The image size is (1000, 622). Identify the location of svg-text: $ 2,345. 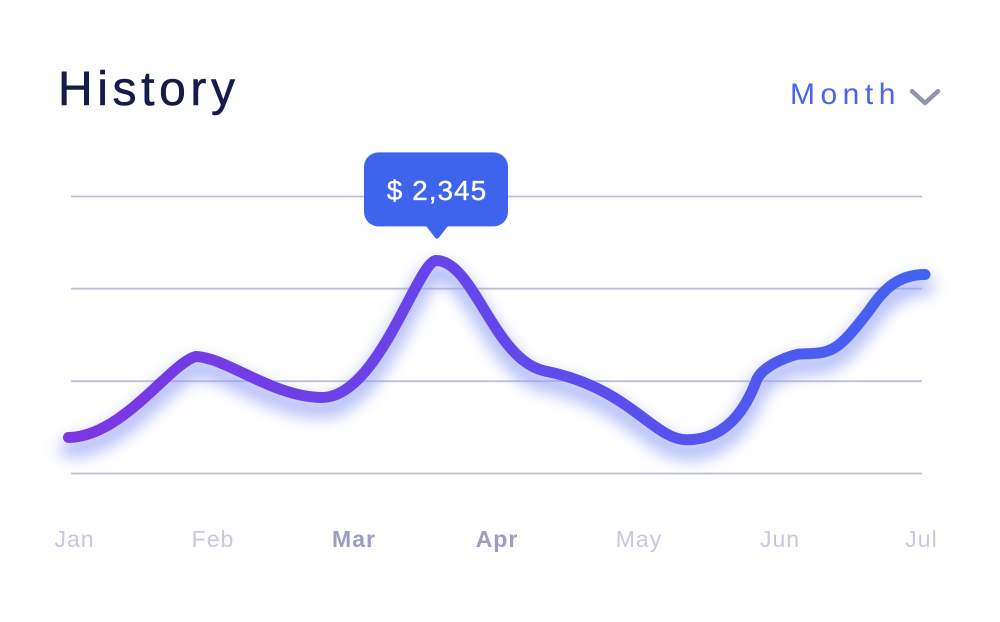
(437, 190).